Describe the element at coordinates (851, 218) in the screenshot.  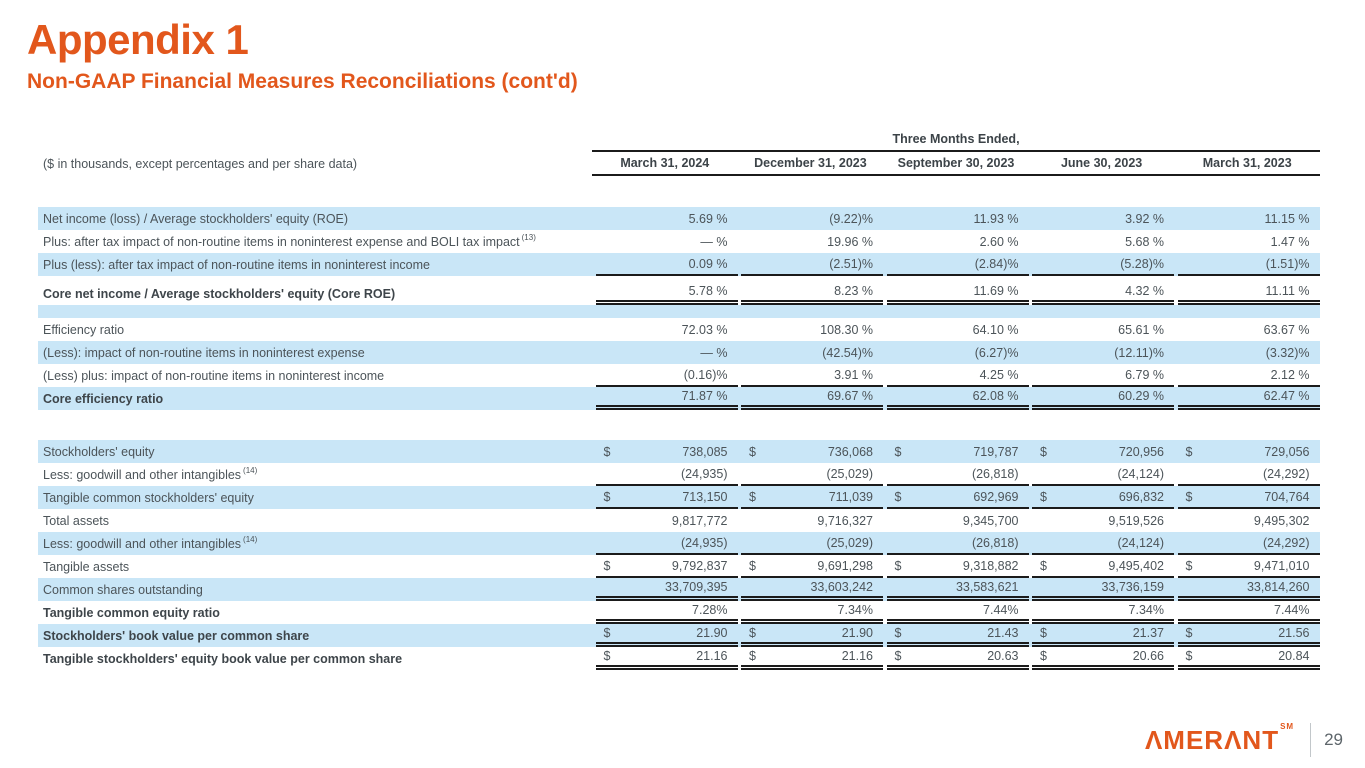
I see `value-text: (9.22)%` at that location.